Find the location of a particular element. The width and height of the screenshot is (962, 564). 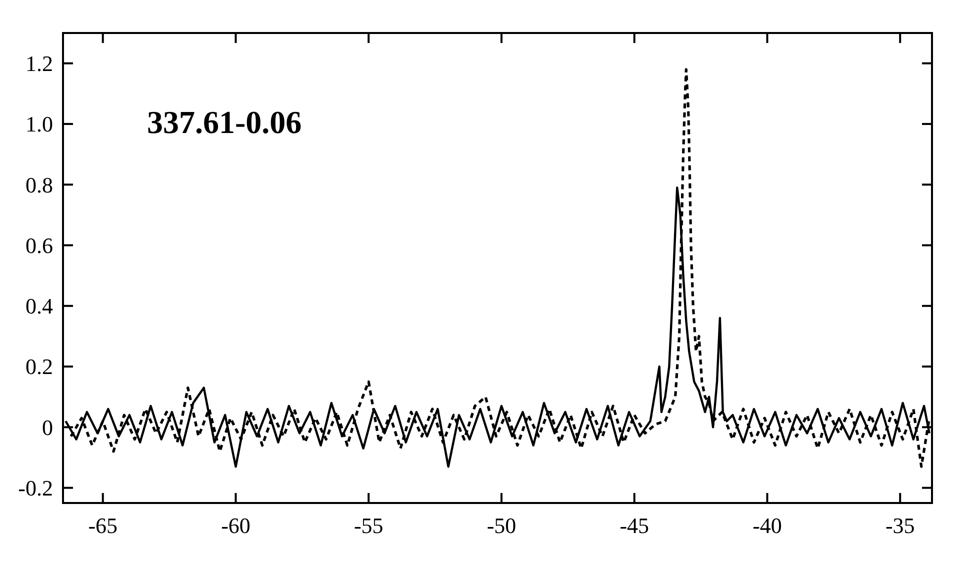

y-tick-label: 0.8 is located at coordinates (39, 185).